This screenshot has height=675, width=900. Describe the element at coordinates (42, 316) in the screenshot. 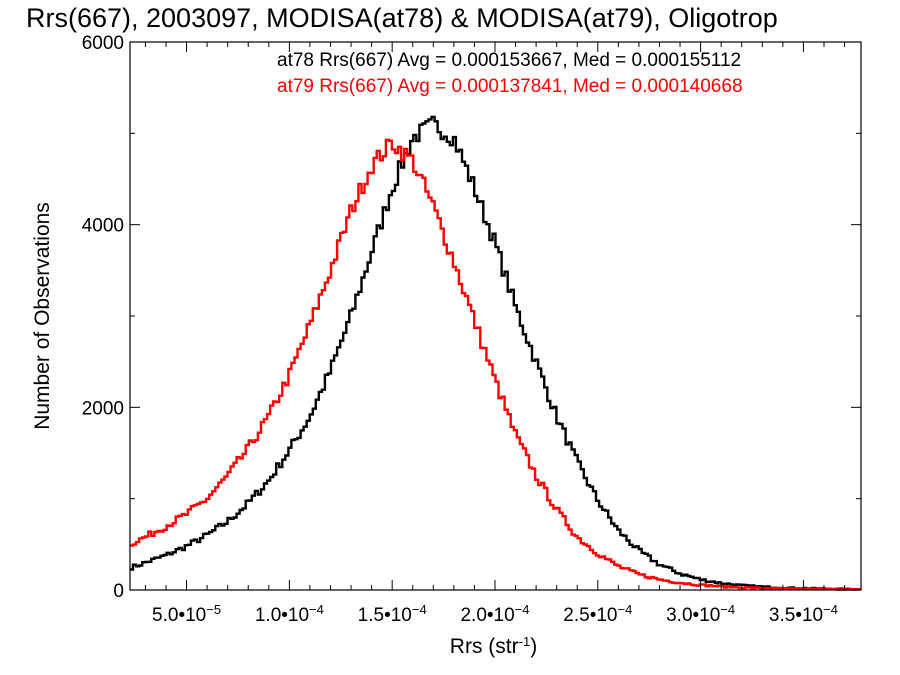

I see `y-axis-label: Number of Observations` at that location.